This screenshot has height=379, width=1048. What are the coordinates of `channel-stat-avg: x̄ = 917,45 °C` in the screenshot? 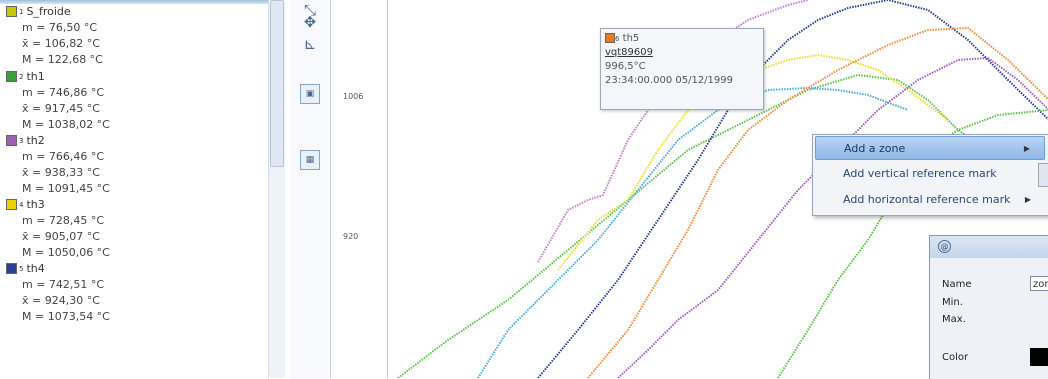 It's located at (61, 108).